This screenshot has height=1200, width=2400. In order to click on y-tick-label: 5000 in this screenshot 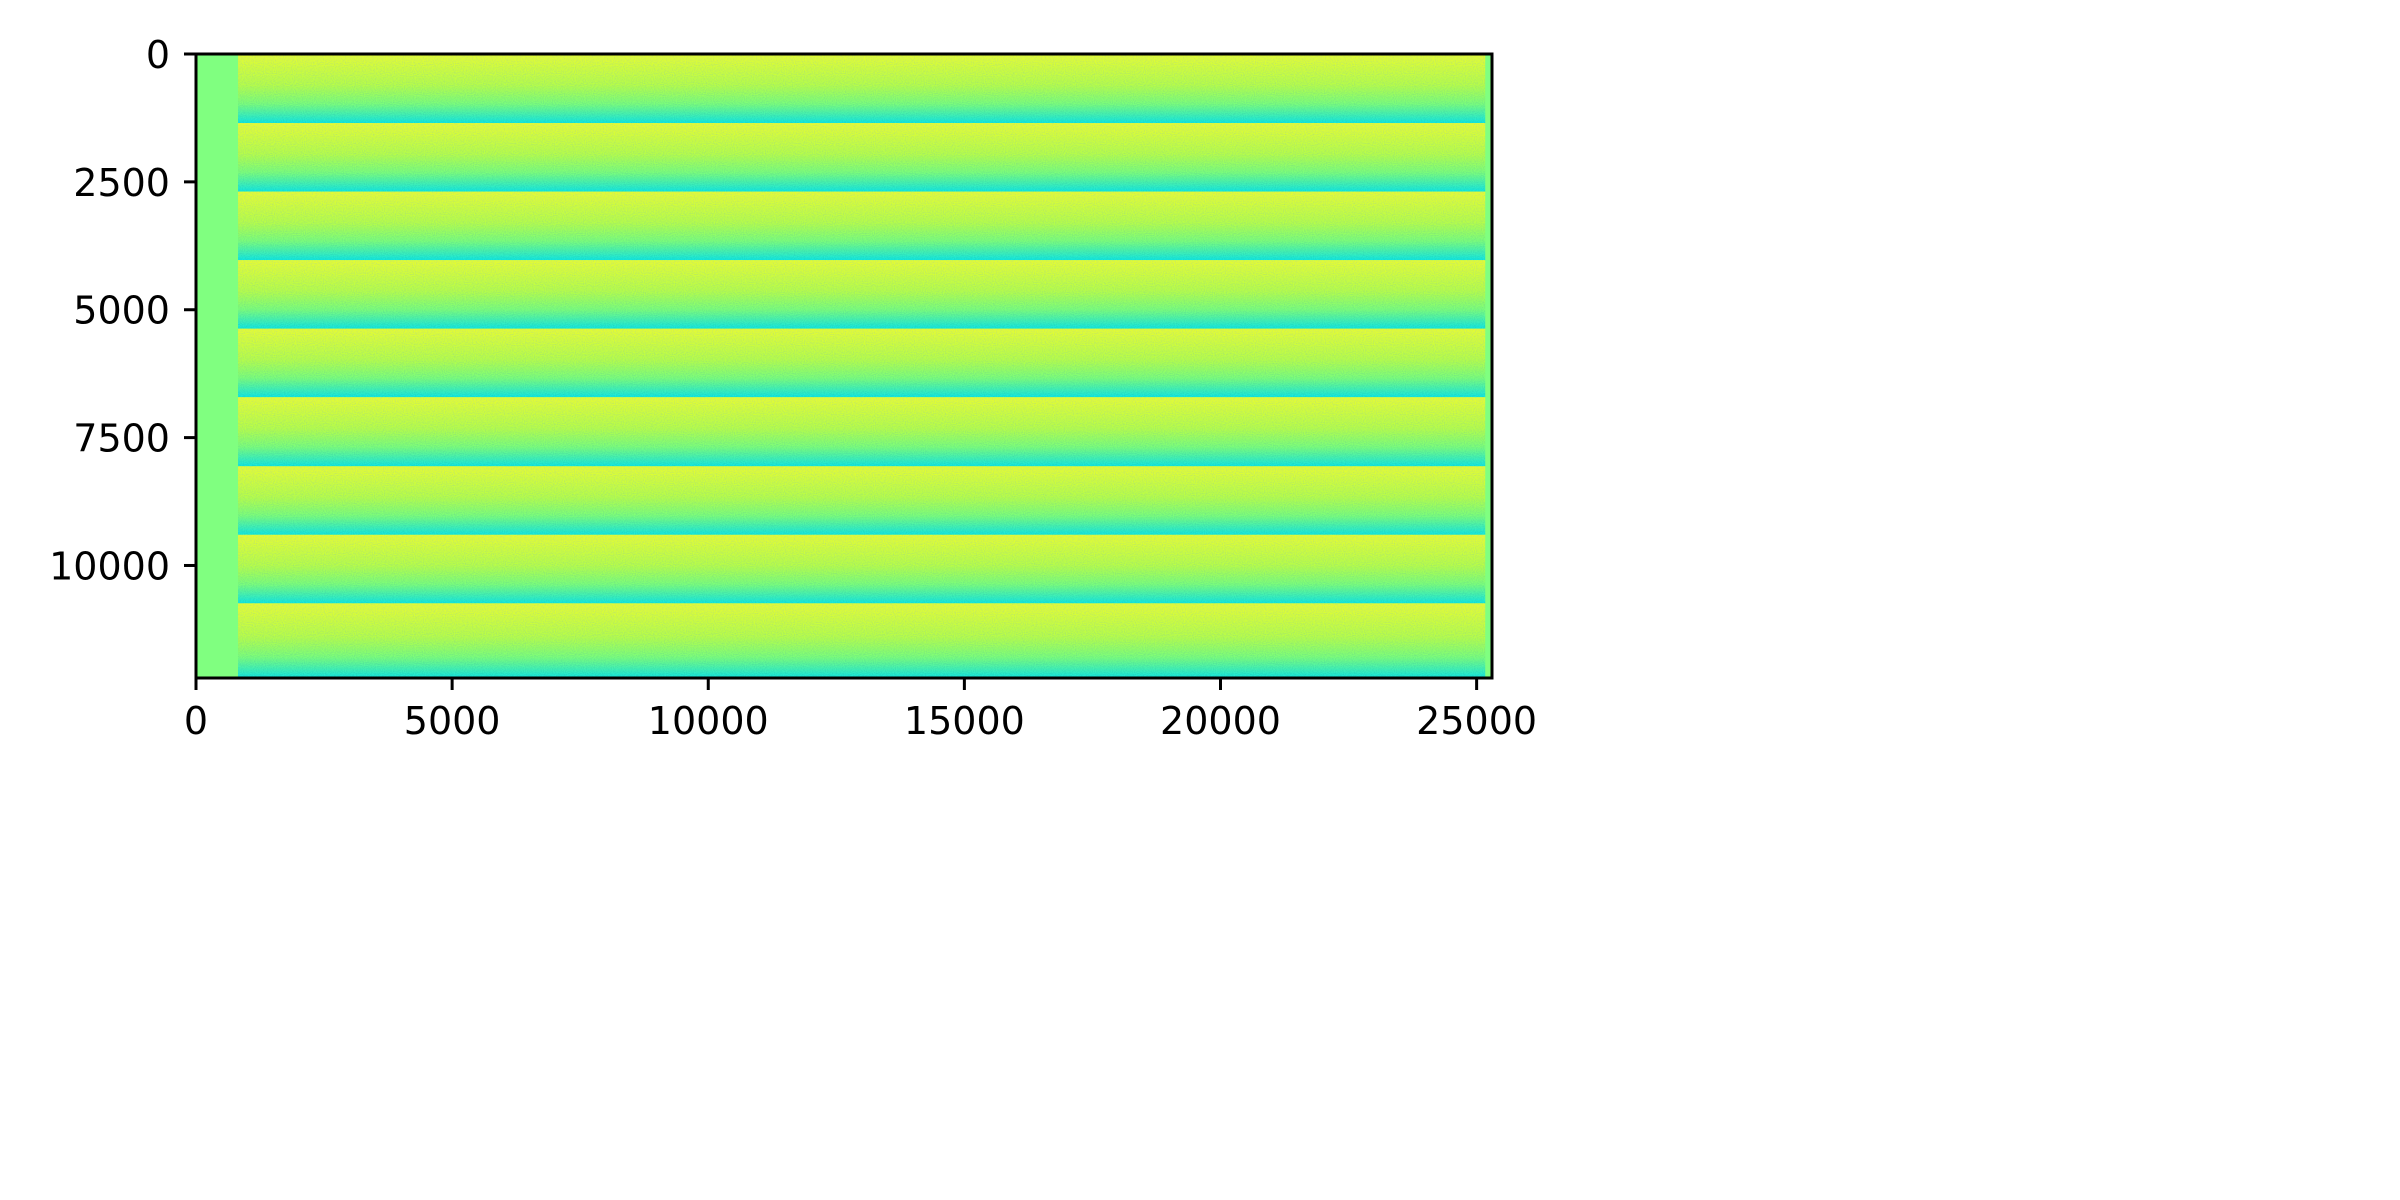, I will do `click(121, 311)`.